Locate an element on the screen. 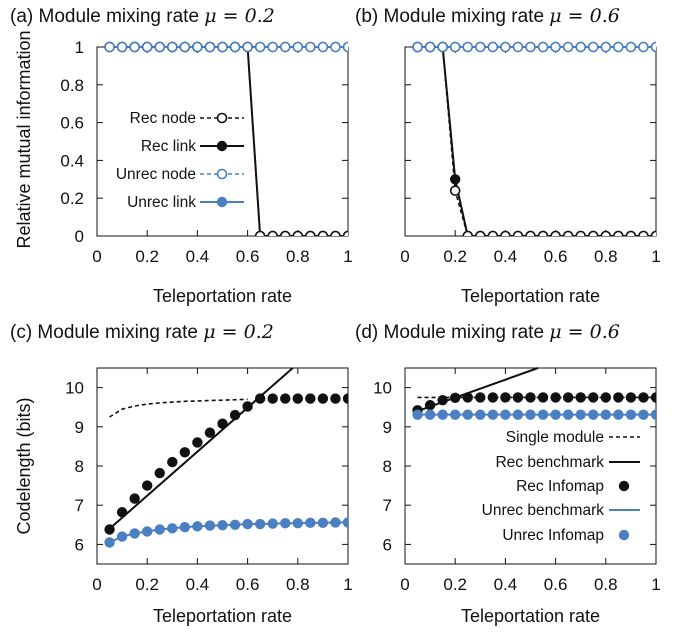 The height and width of the screenshot is (633, 682). plot-frame is located at coordinates (530, 141).